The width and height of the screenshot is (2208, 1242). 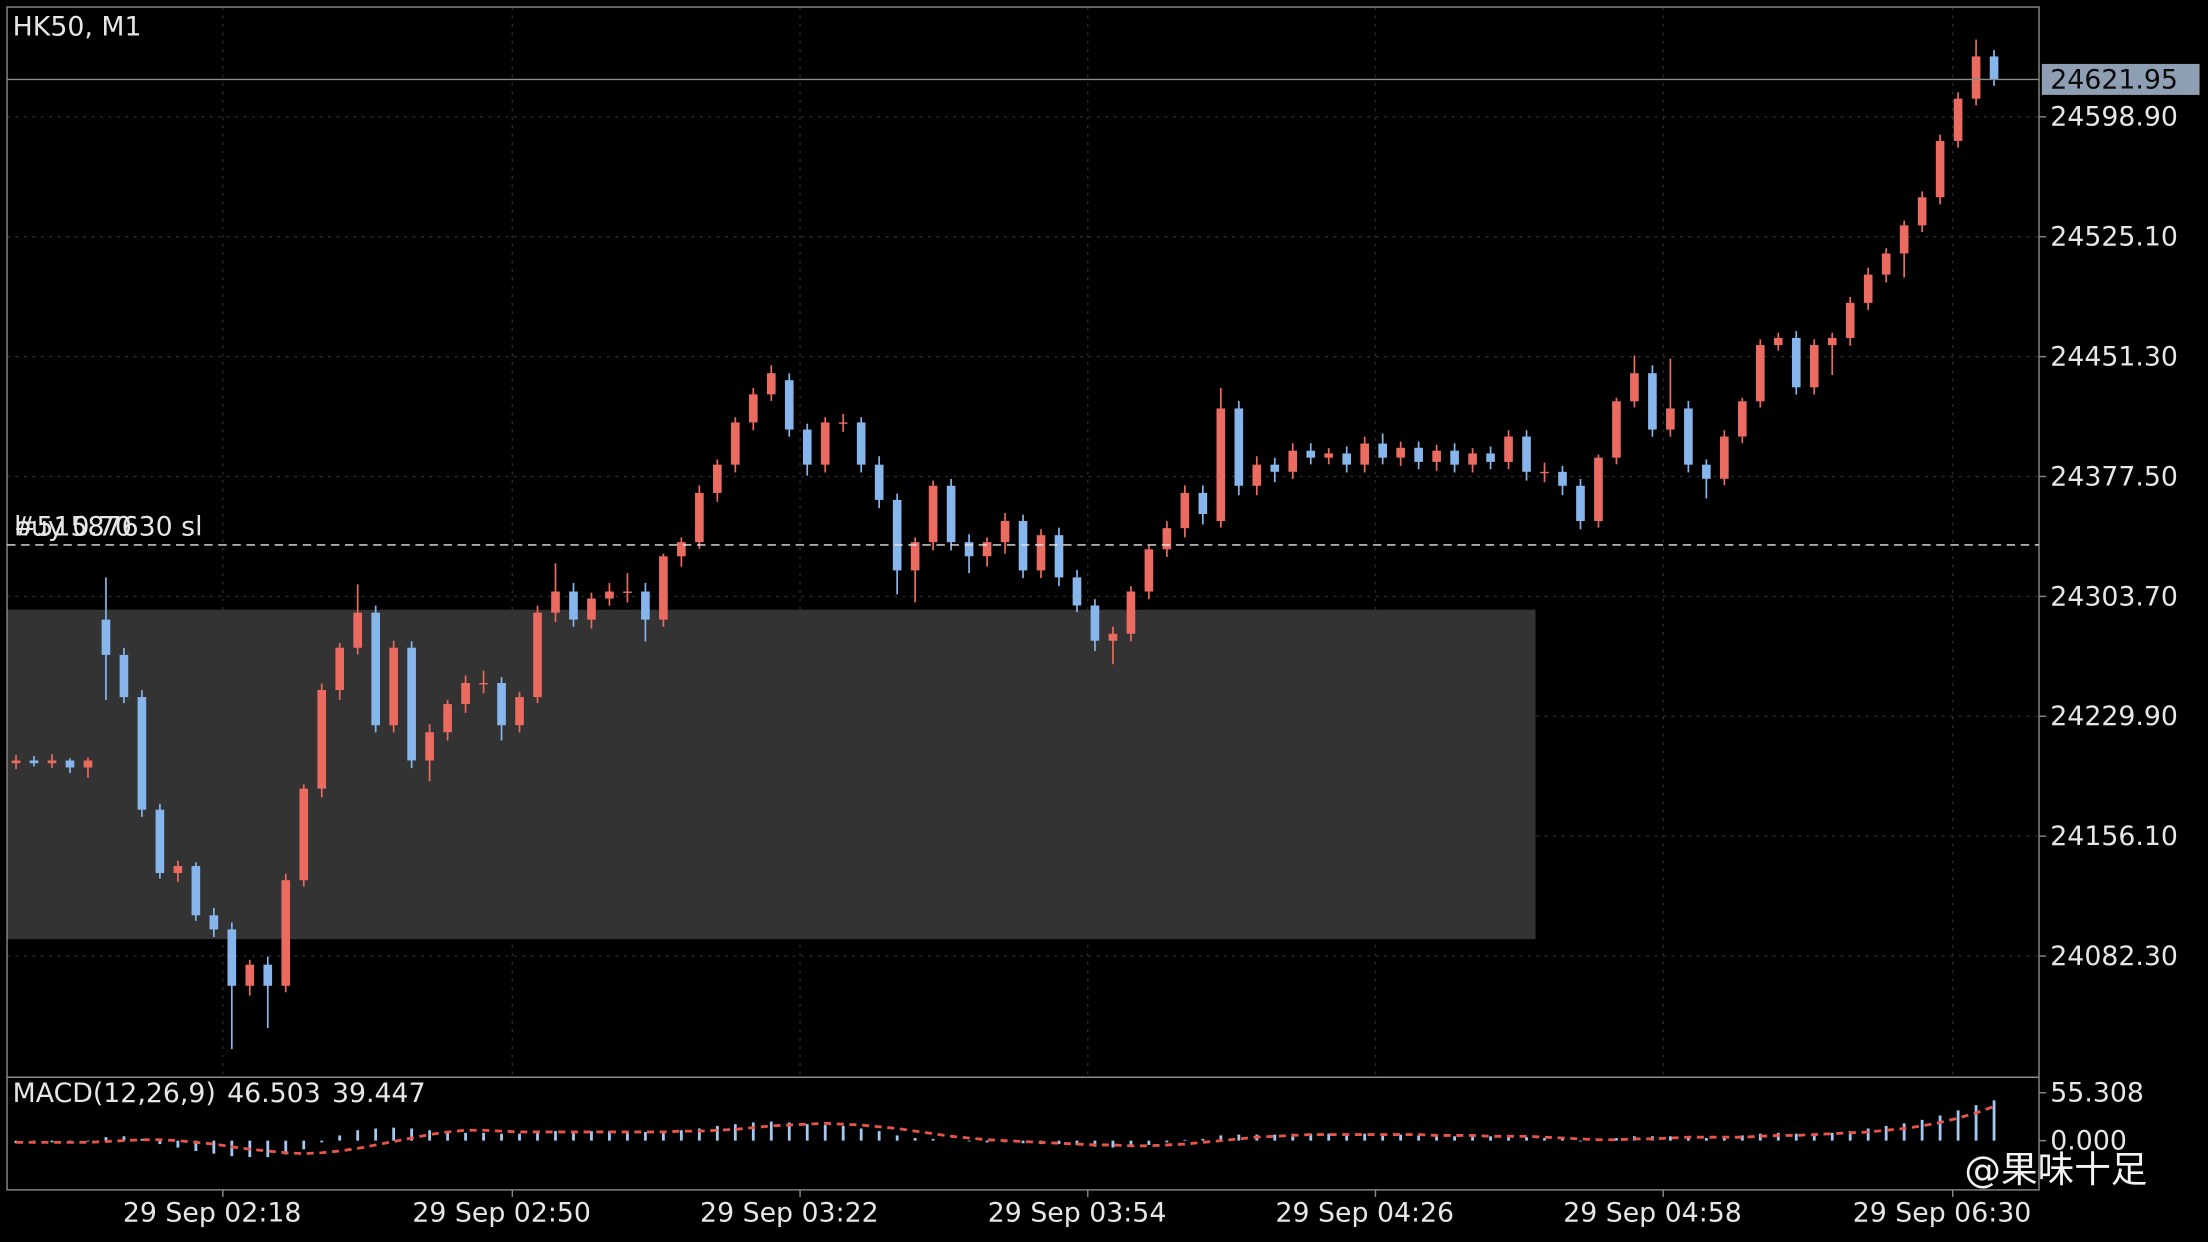 I want to click on y-tick-label: 24082.30, so click(x=2114, y=956).